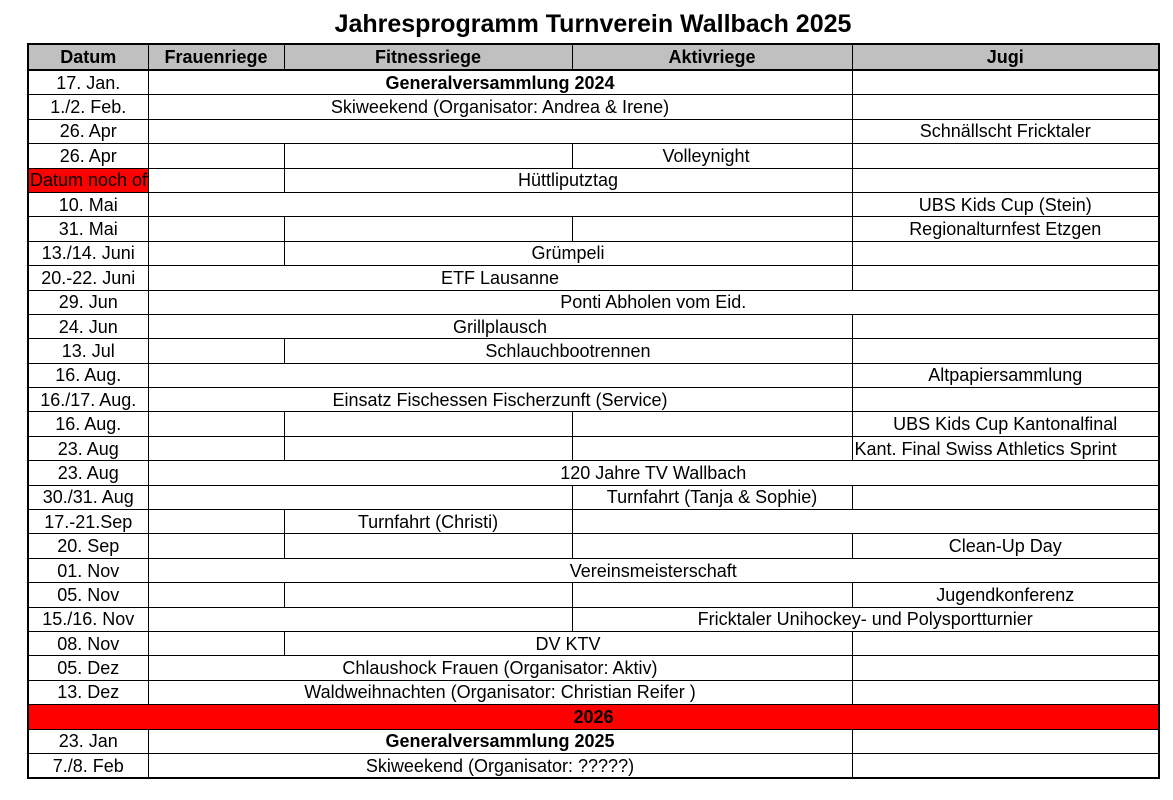 This screenshot has height=800, width=1173. I want to click on table-row: 01. Nov Vereinsmeisterschaft, so click(593, 570).